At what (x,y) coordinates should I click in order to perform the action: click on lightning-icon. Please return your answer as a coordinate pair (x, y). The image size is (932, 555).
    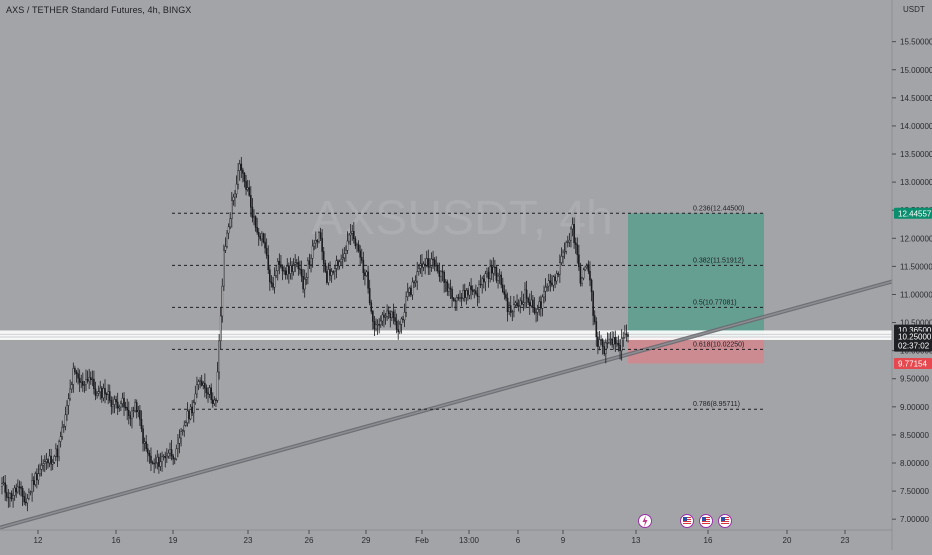
    Looking at the image, I should click on (645, 521).